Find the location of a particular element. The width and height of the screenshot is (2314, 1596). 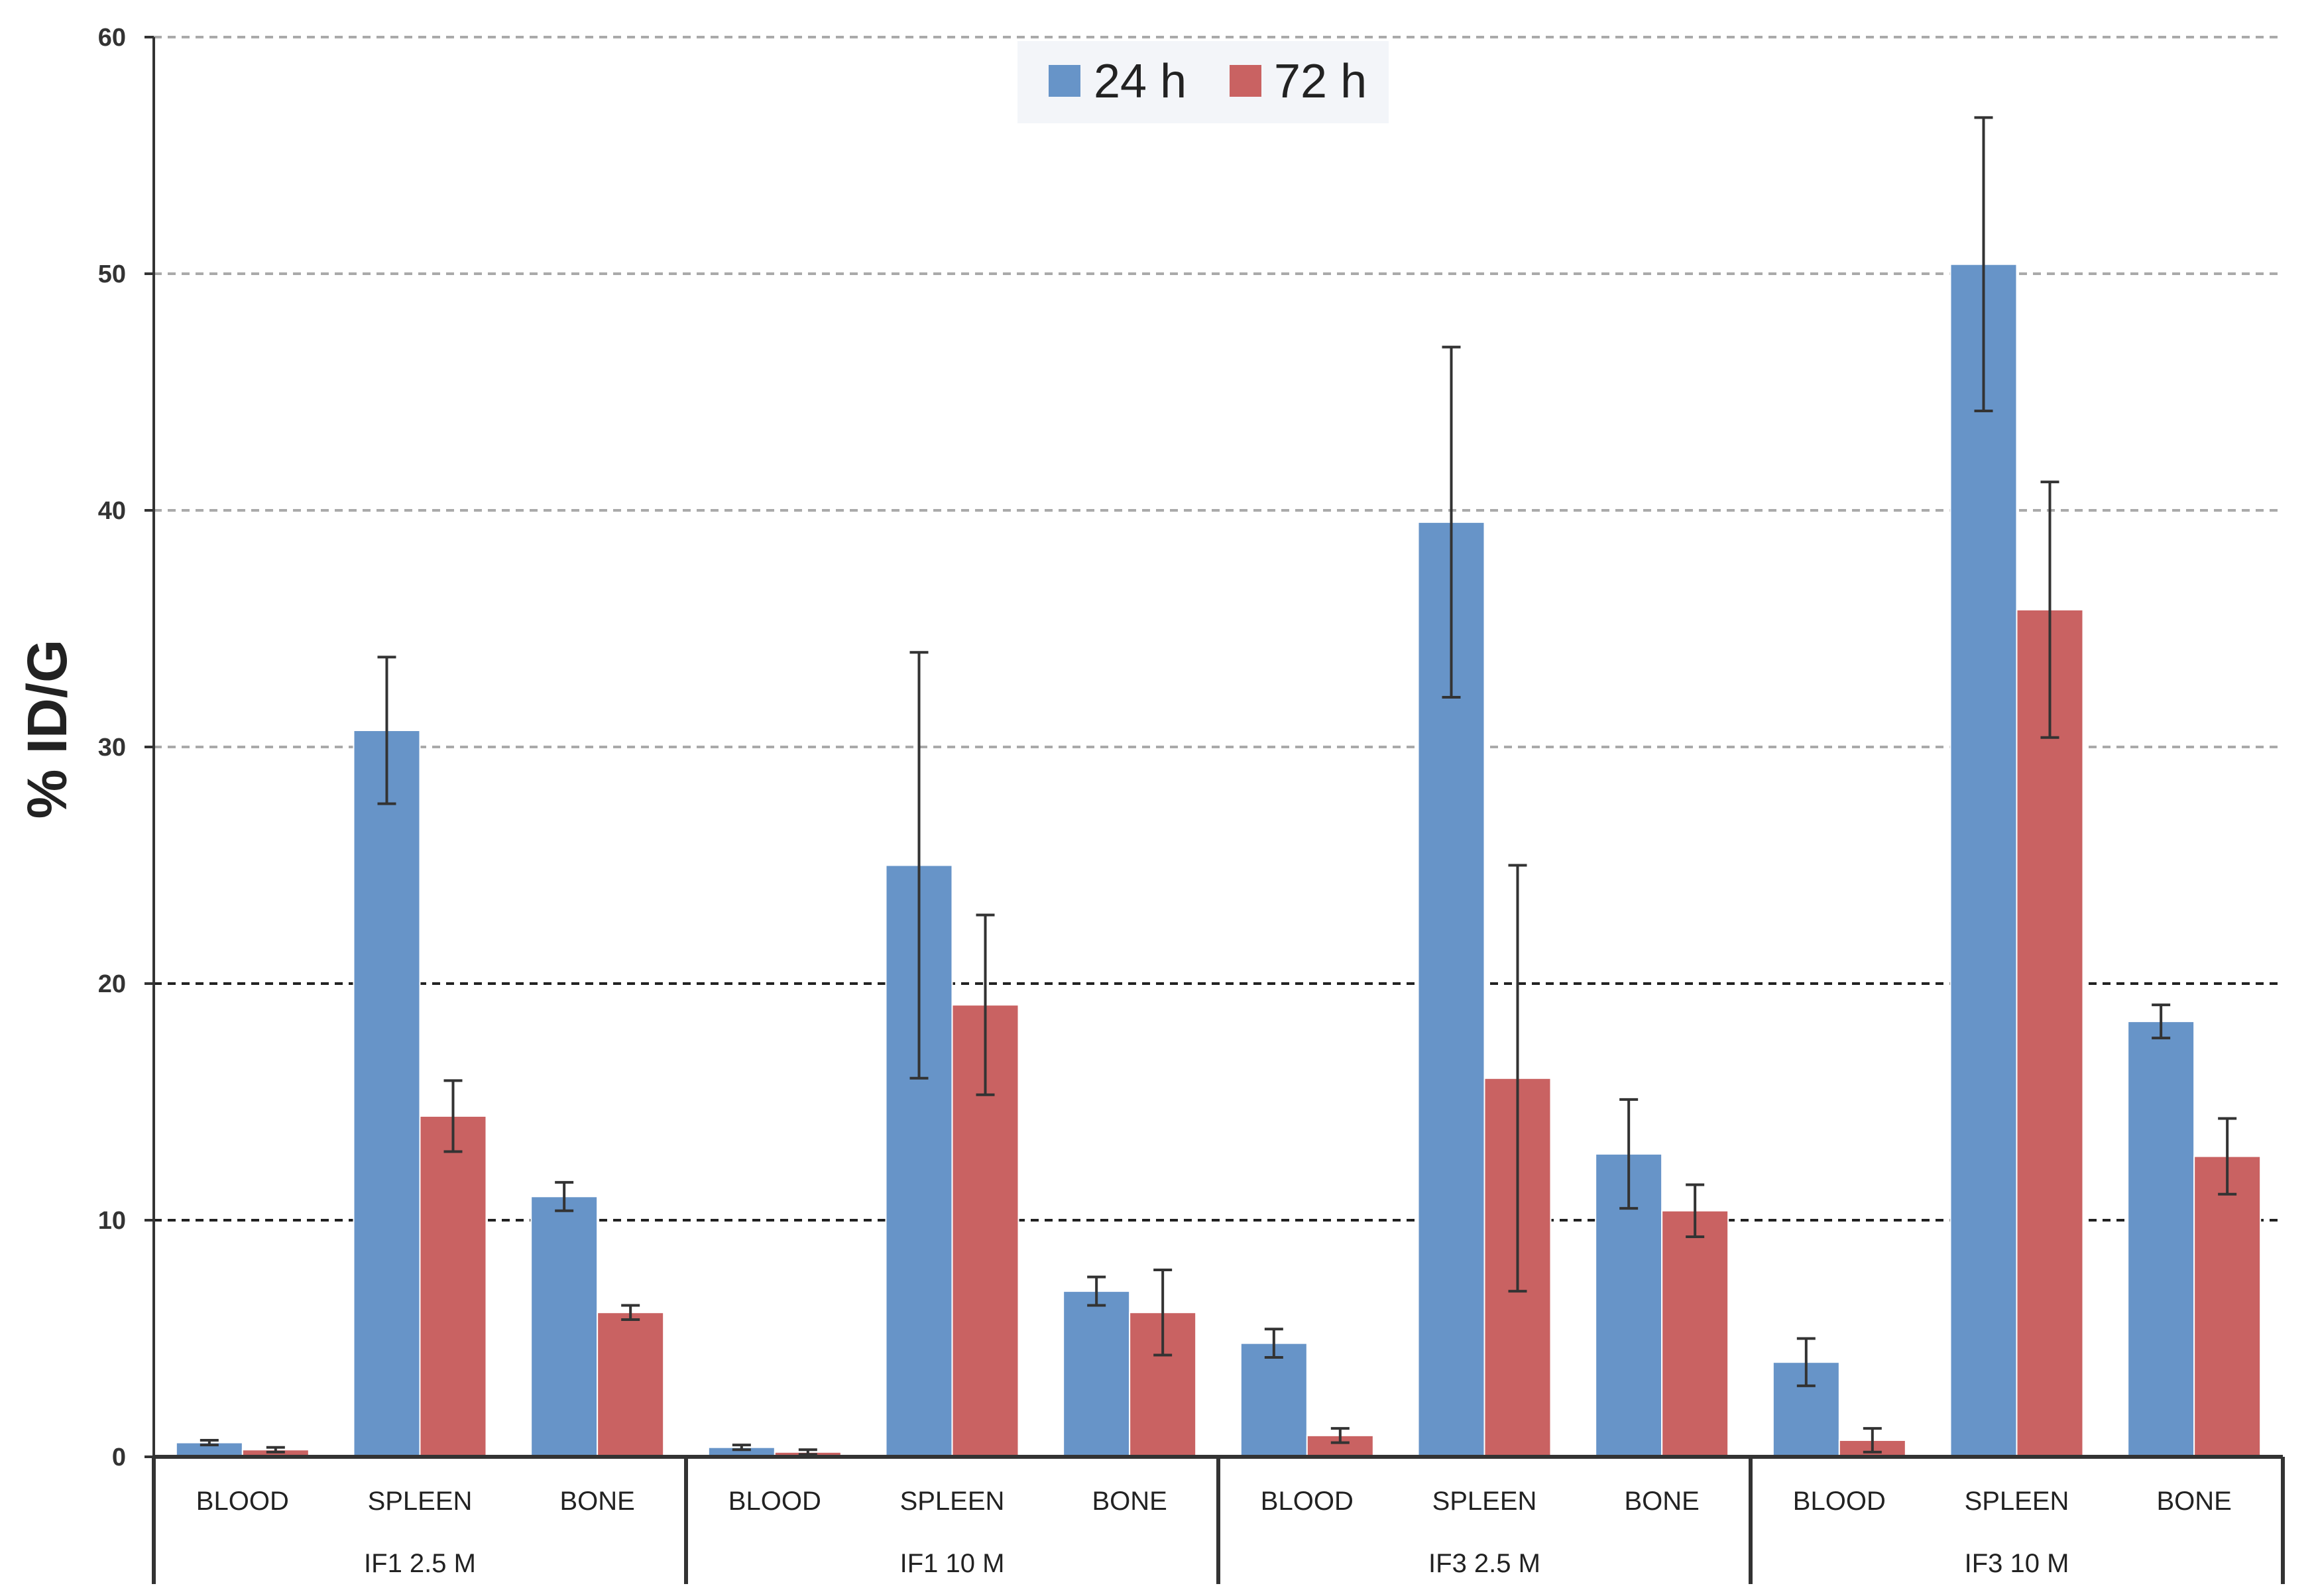

y-axis-label: % ID/G is located at coordinates (47, 729).